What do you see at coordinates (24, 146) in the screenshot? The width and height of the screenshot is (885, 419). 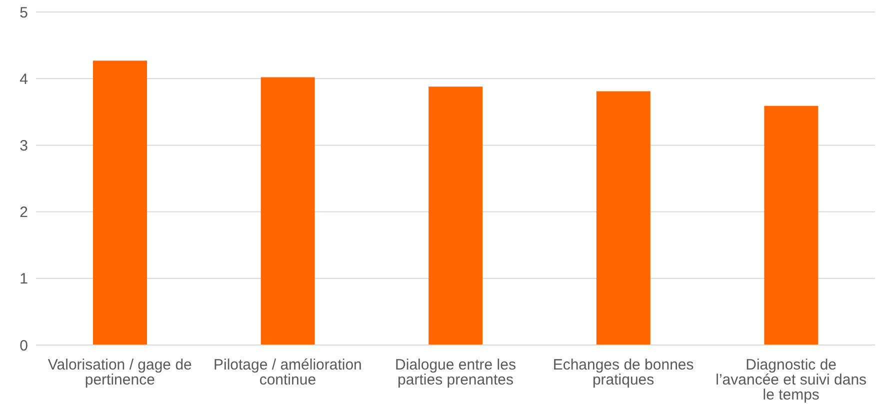 I see `y-tick-label: 3` at bounding box center [24, 146].